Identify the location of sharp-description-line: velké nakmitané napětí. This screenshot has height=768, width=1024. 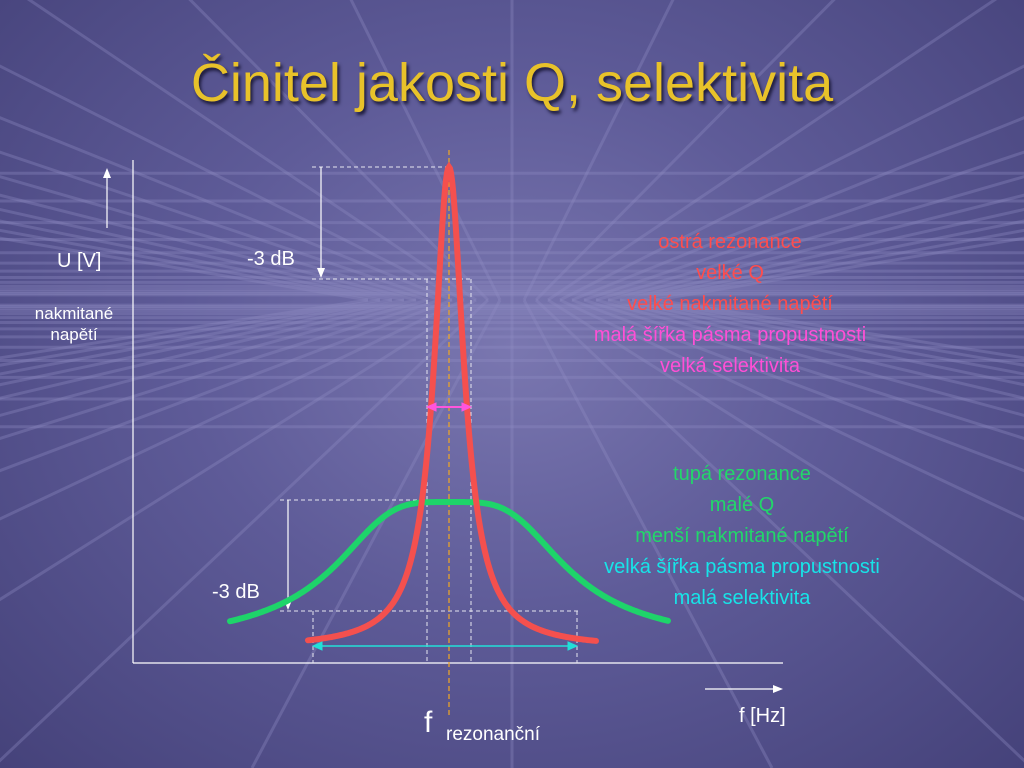
(730, 304).